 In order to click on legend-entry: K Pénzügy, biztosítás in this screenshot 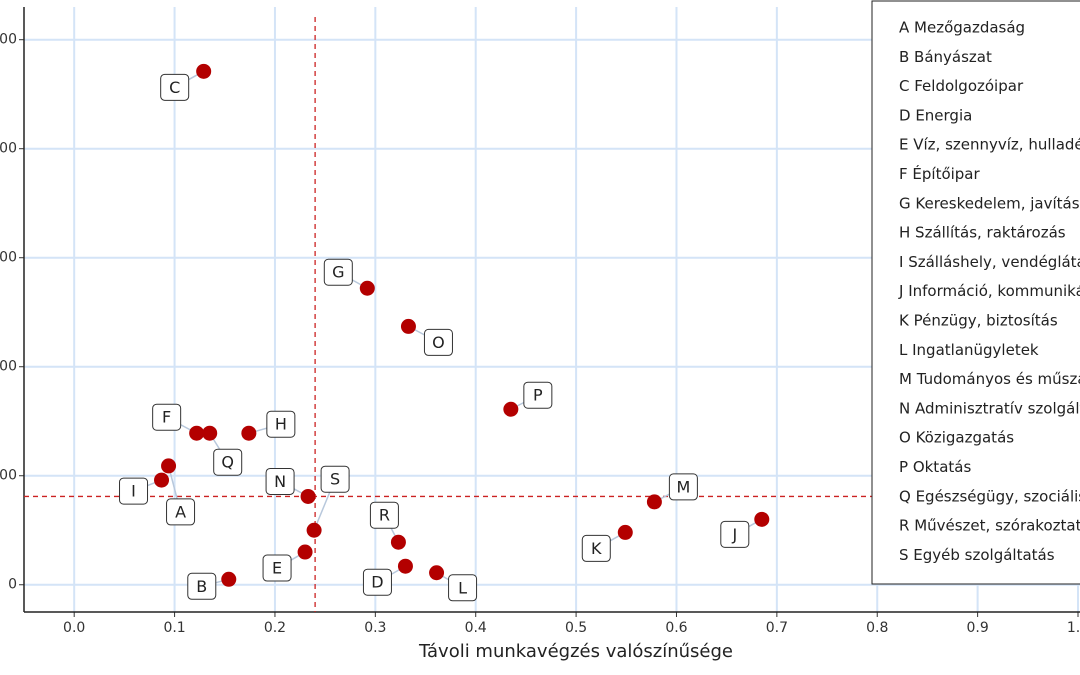, I will do `click(978, 321)`.